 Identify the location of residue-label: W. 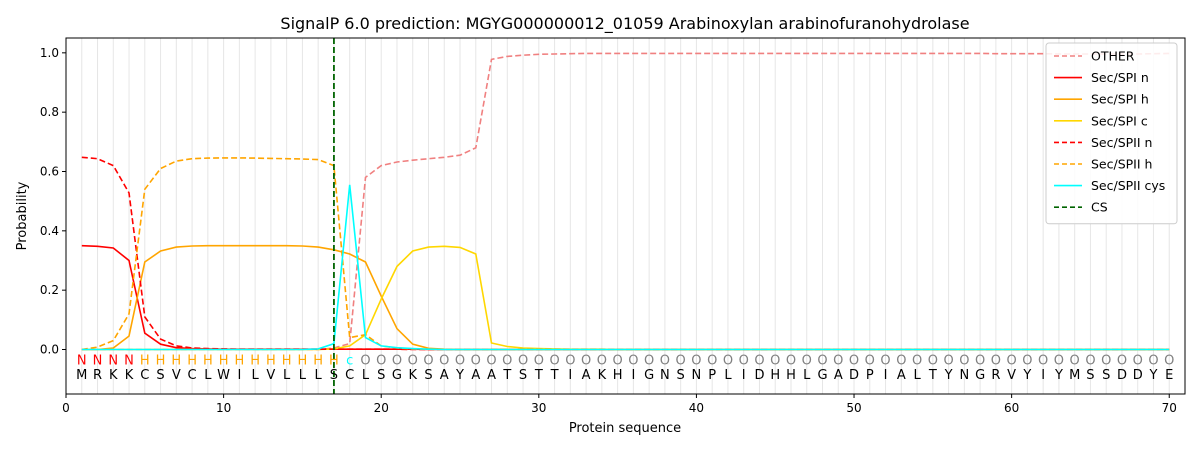
(223, 375).